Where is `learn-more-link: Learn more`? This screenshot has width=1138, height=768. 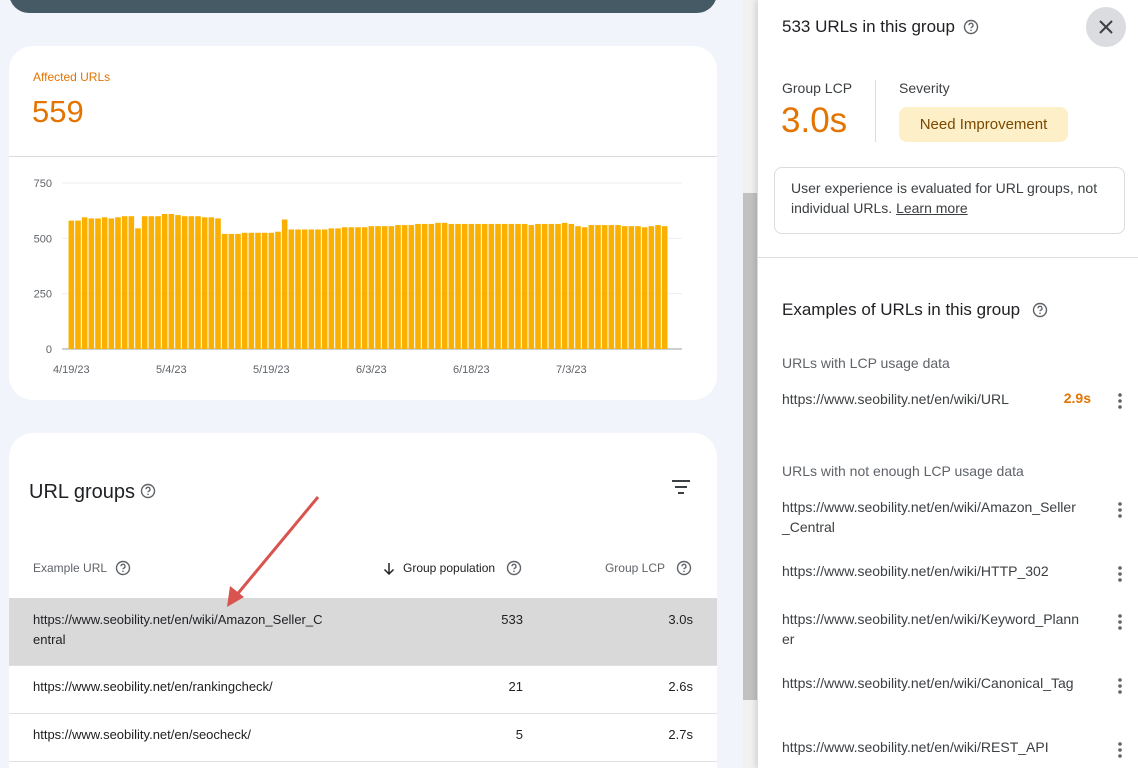
learn-more-link: Learn more is located at coordinates (932, 208).